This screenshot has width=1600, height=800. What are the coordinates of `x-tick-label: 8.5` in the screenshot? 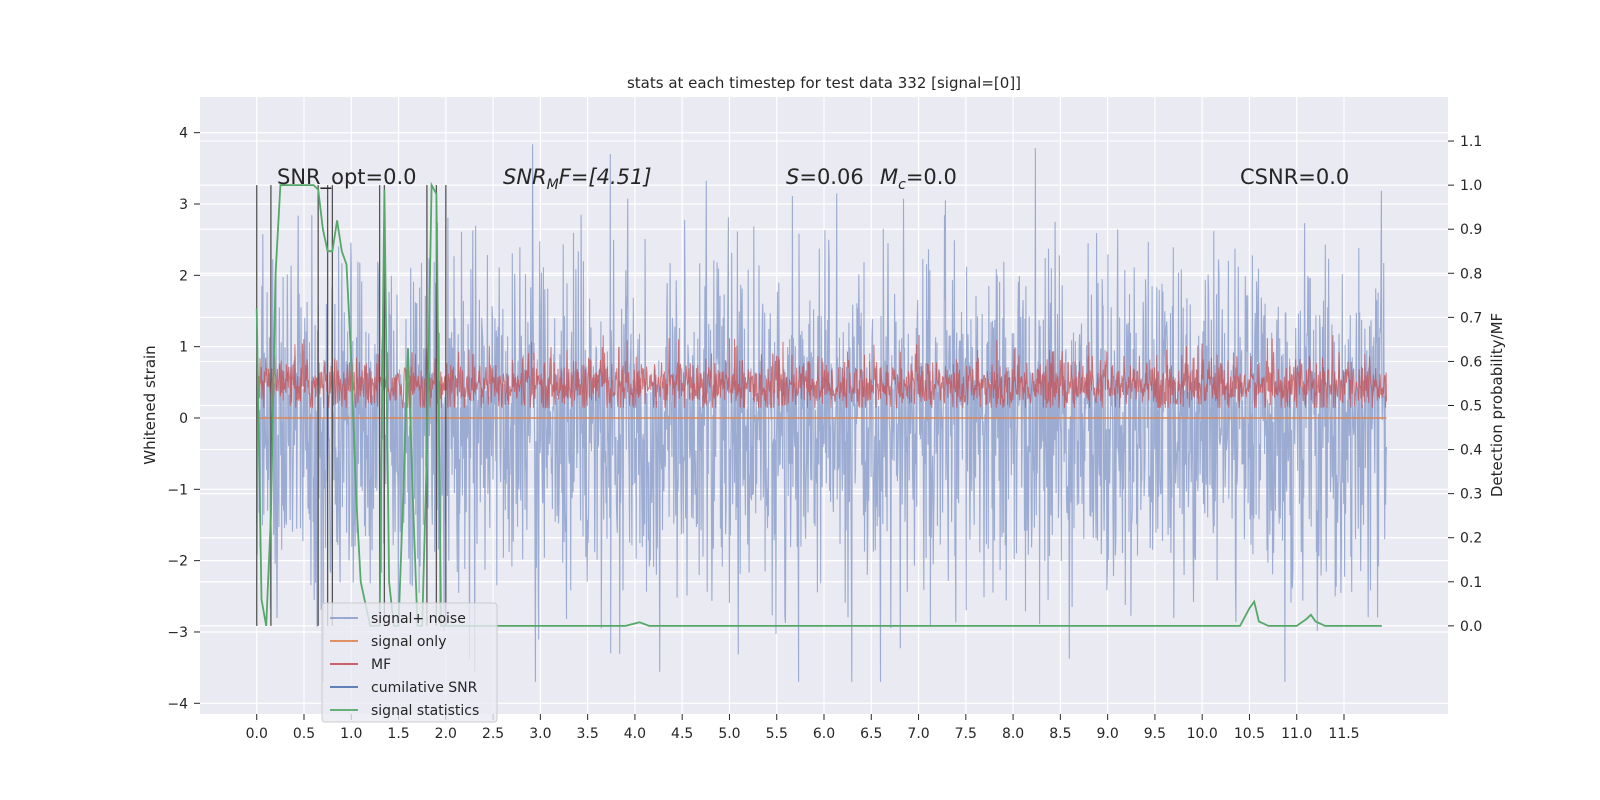 It's located at (1060, 734).